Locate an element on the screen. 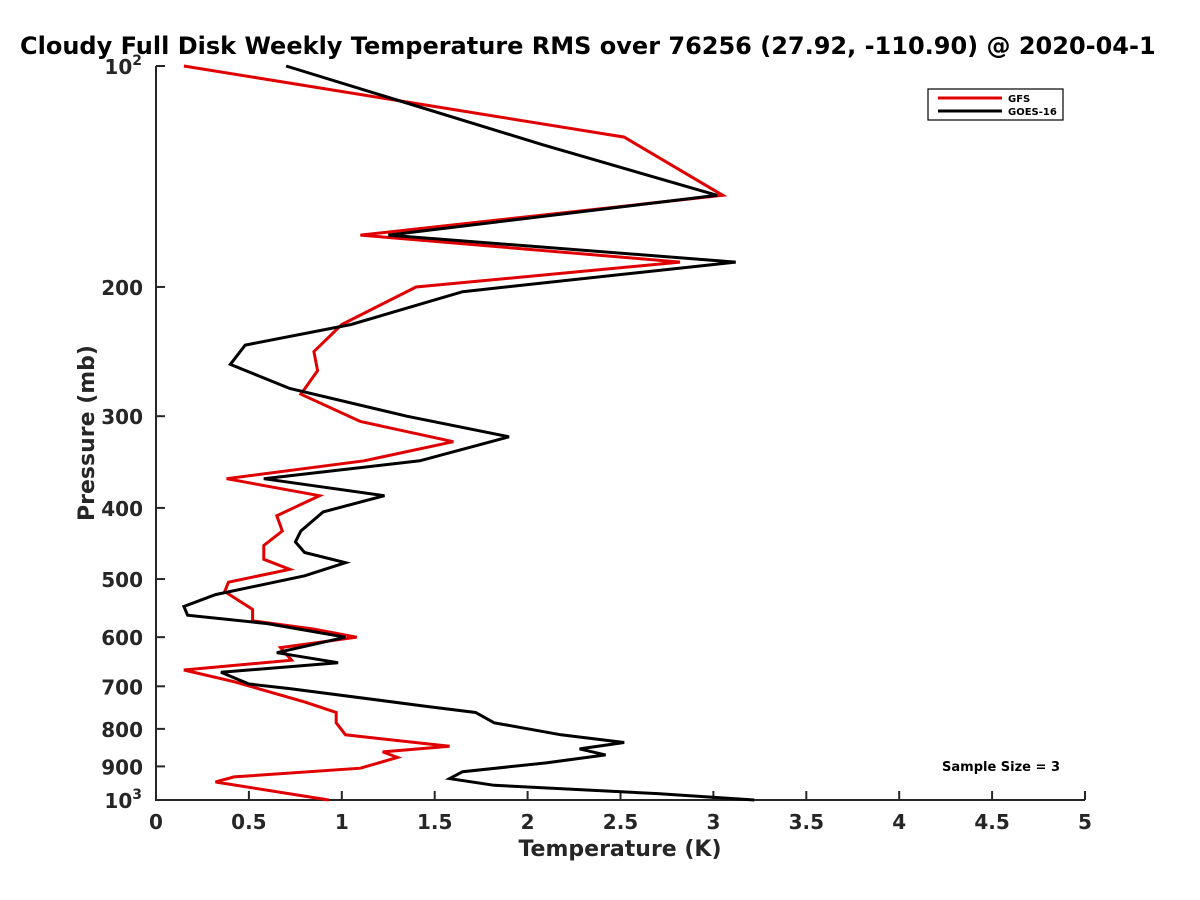 The image size is (1200, 900). y-tick-label: 10² is located at coordinates (123, 66).